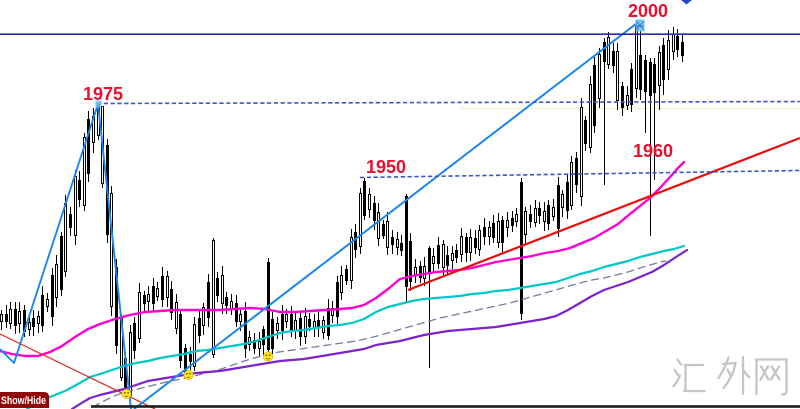 The height and width of the screenshot is (409, 800). I want to click on svg-text: 1950, so click(386, 167).